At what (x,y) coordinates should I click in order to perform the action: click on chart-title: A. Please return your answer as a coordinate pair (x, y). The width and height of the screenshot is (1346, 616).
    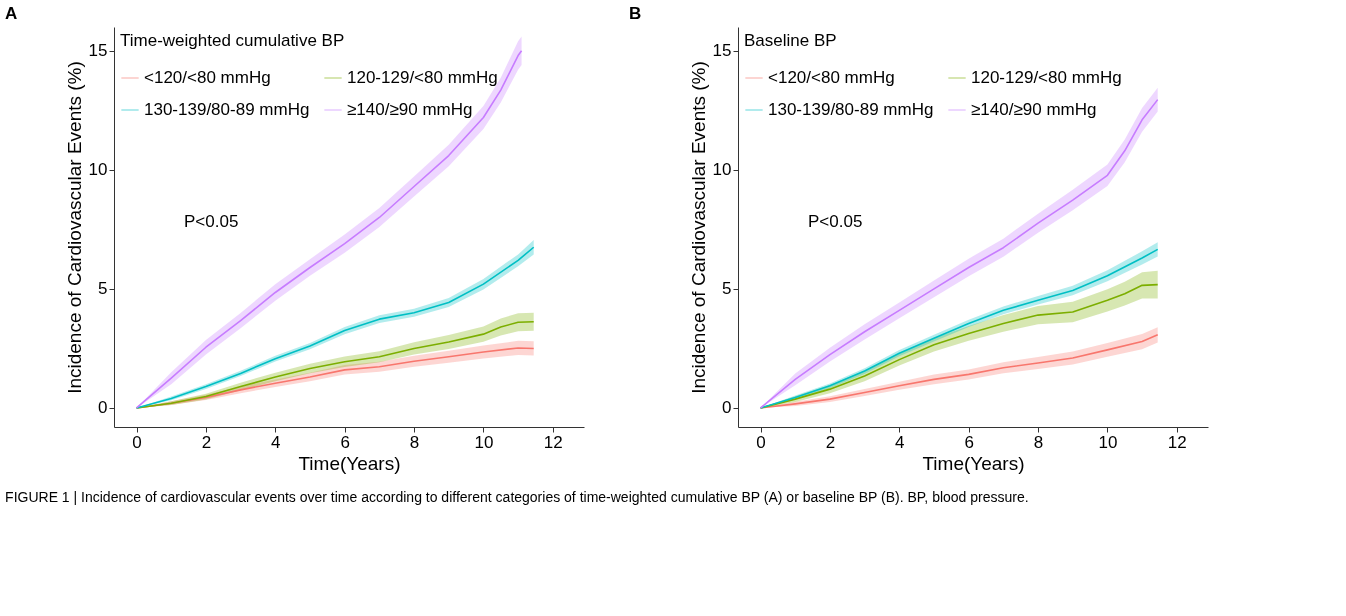
    Looking at the image, I should click on (11, 13).